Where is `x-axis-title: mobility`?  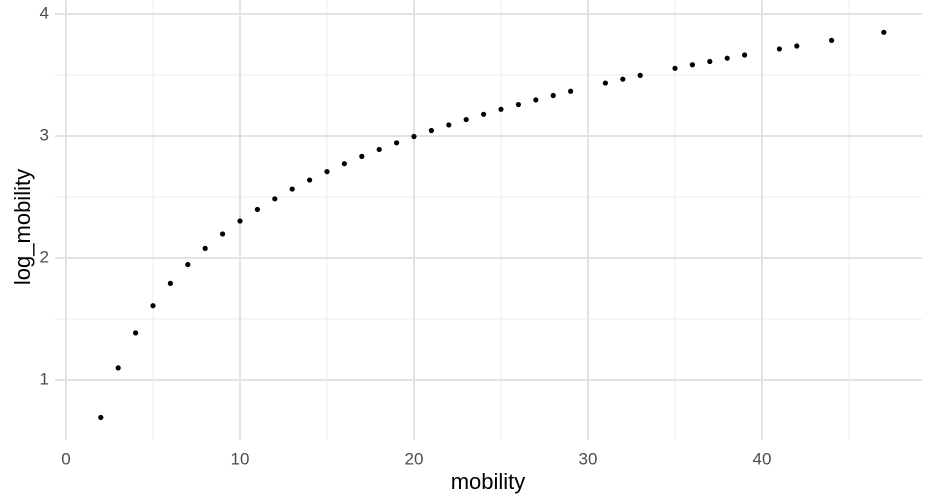 x-axis-title: mobility is located at coordinates (488, 481).